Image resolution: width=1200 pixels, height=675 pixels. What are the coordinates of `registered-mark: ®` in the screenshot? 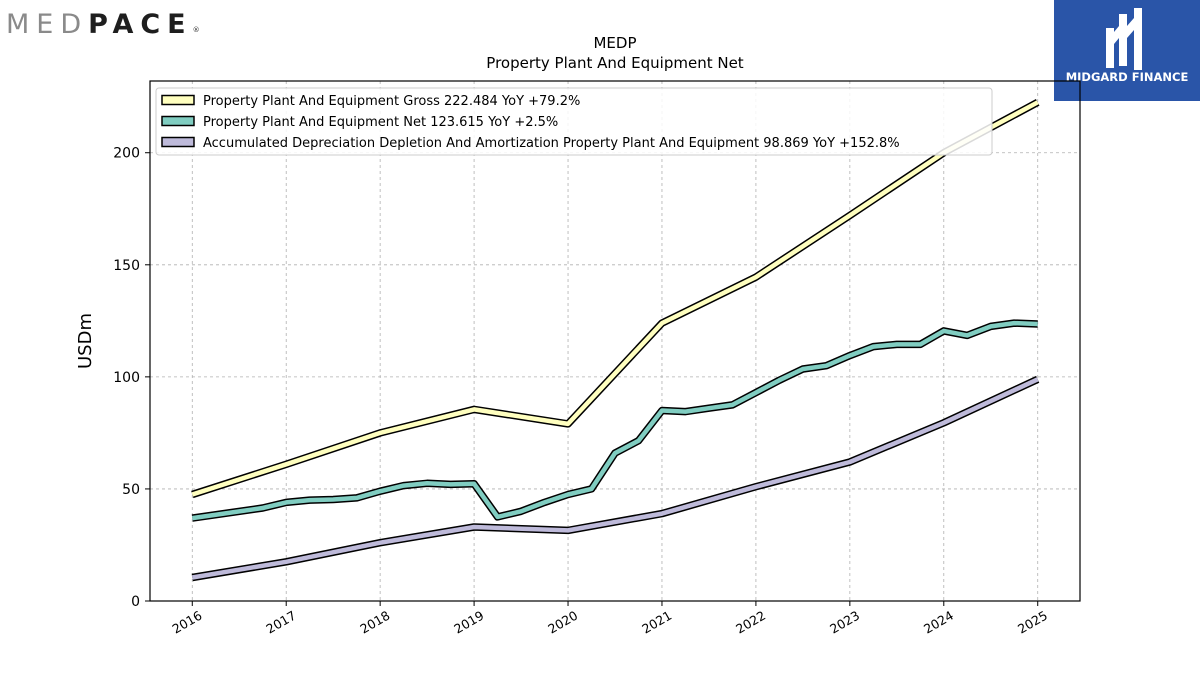 It's located at (196, 30).